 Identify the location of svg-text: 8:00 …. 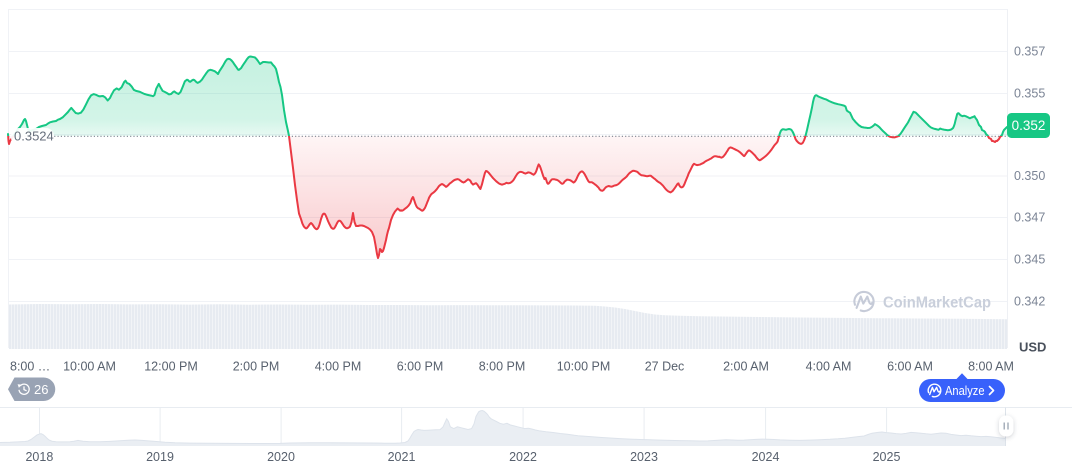
(30, 367).